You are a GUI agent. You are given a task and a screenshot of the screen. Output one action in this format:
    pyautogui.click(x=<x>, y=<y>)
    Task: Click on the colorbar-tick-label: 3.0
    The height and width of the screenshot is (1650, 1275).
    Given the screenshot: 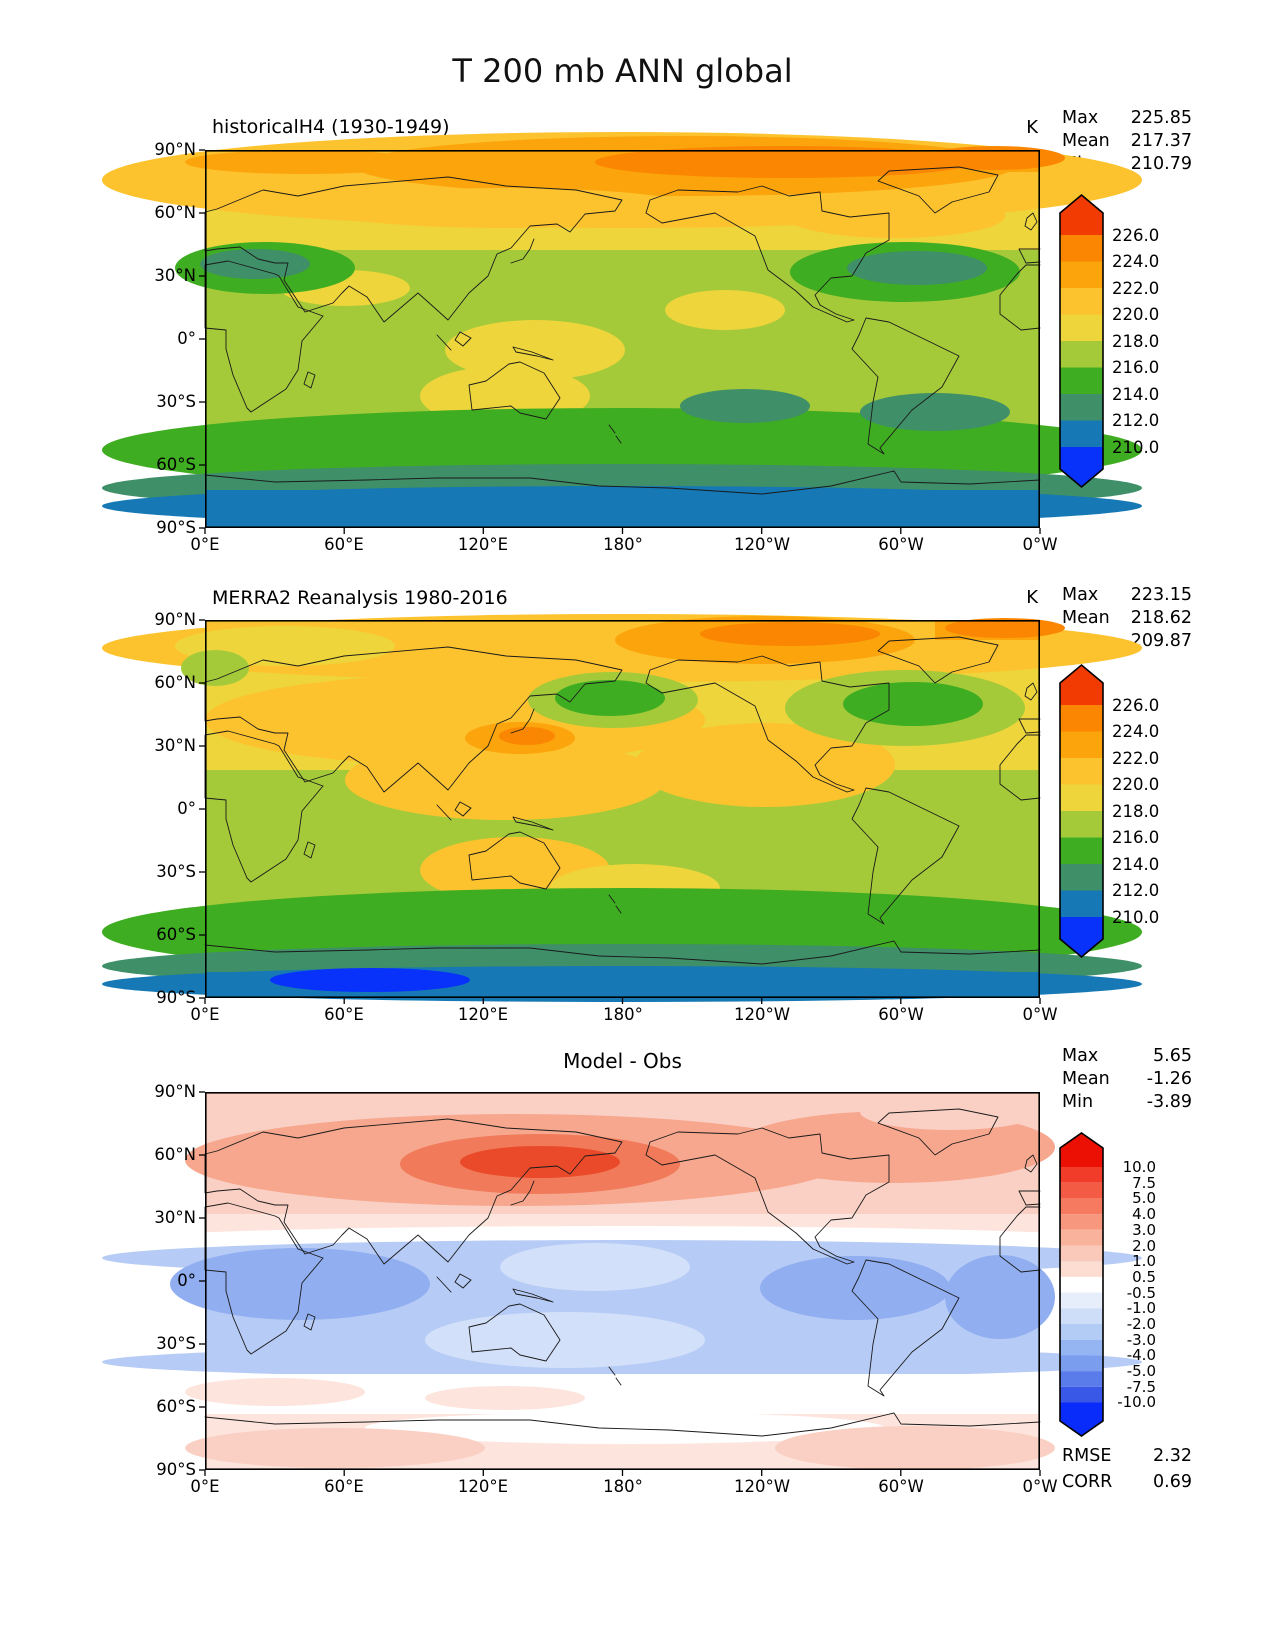 What is the action you would take?
    pyautogui.click(x=1144, y=1230)
    